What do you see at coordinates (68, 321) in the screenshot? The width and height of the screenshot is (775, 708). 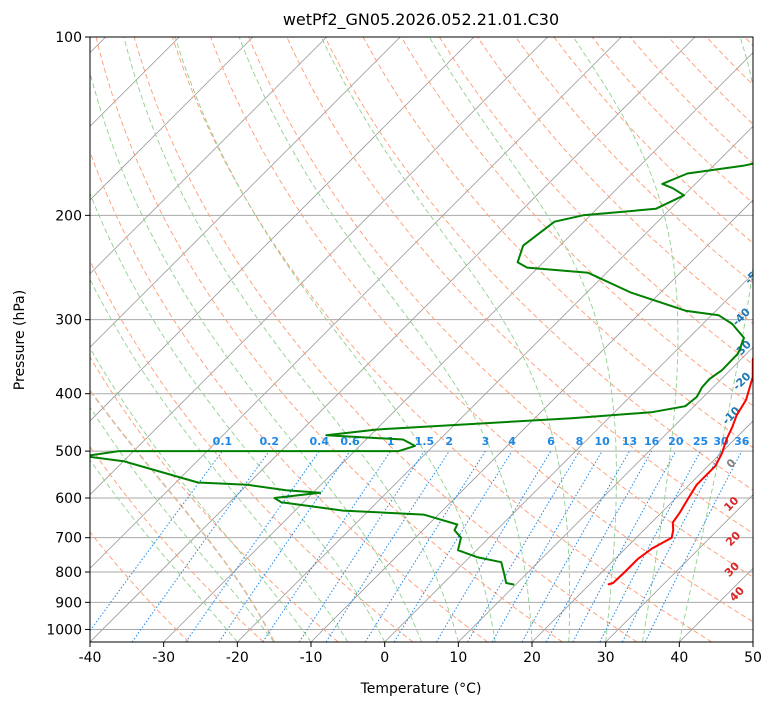 I see `y-tick-label: 300` at bounding box center [68, 321].